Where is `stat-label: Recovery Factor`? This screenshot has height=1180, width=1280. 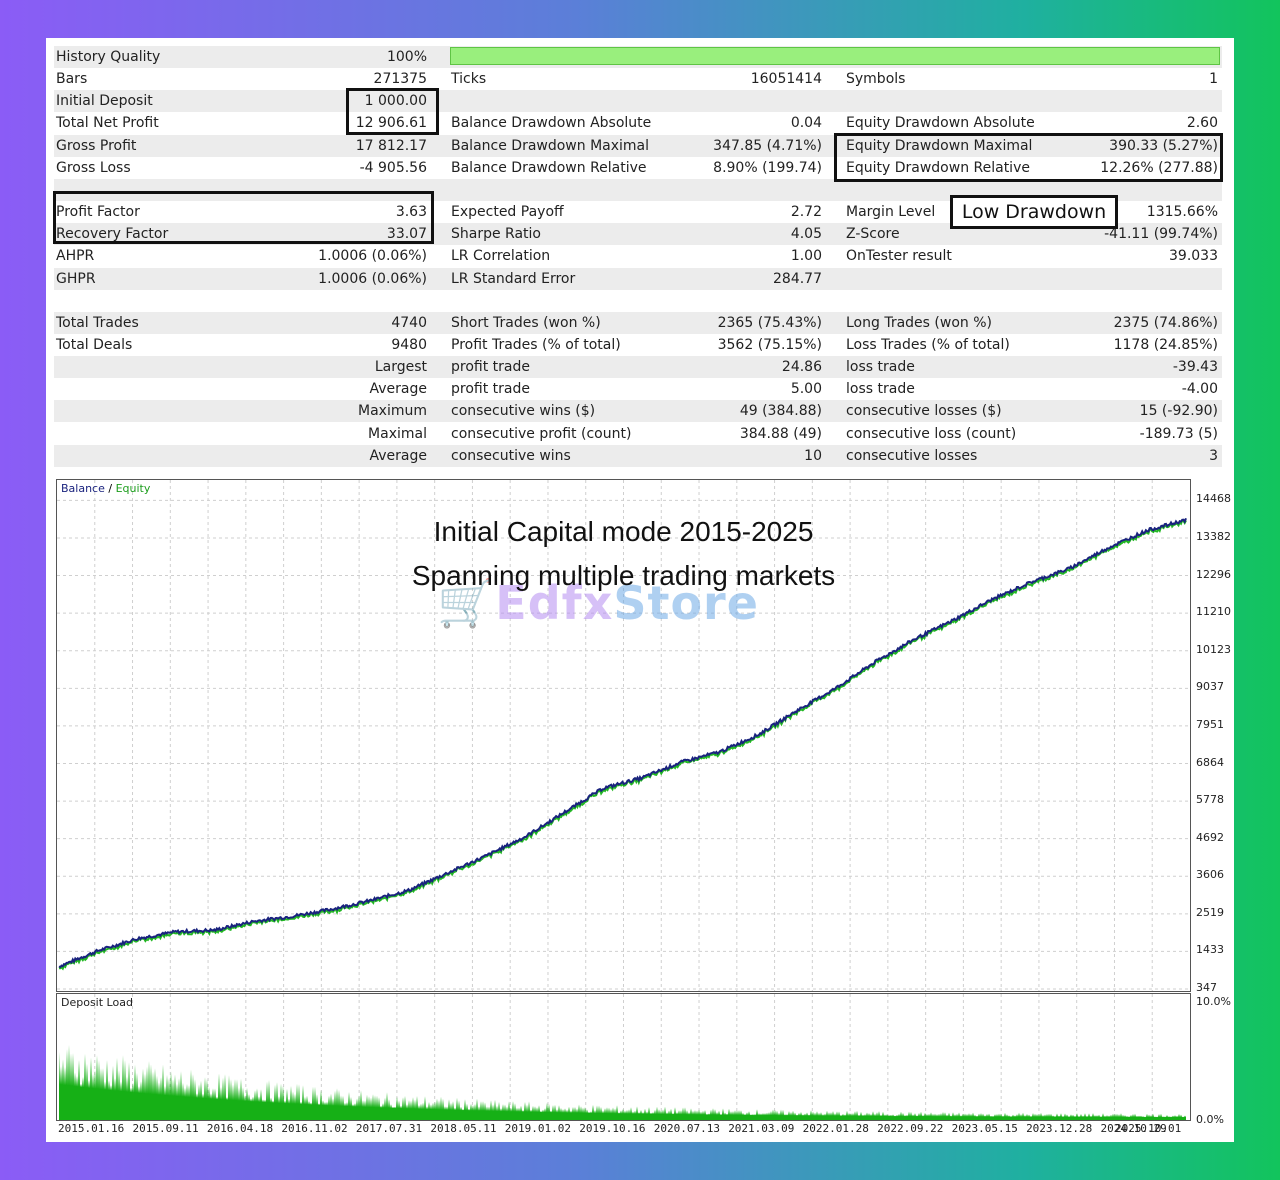
stat-label: Recovery Factor is located at coordinates (112, 234).